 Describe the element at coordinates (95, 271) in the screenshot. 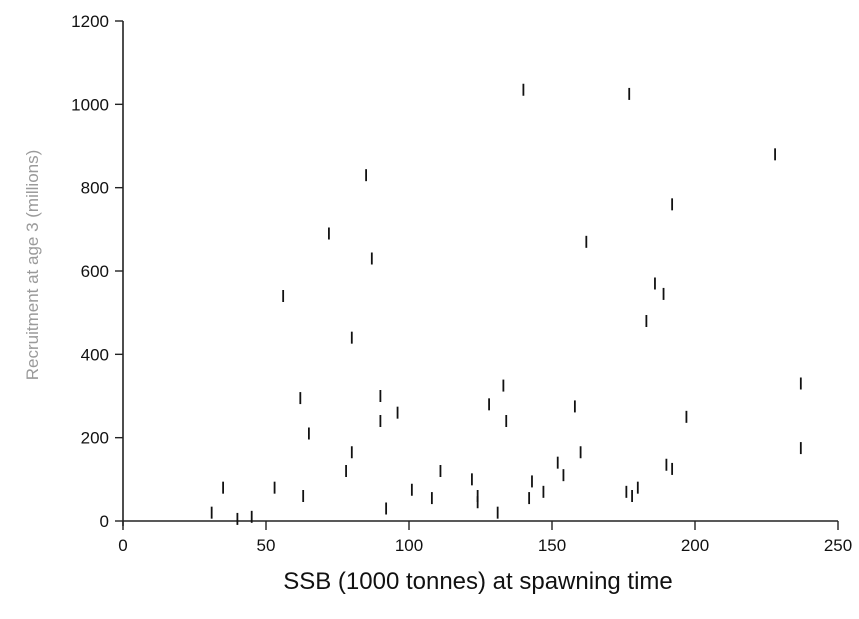

I see `y-tick-label: 600` at that location.